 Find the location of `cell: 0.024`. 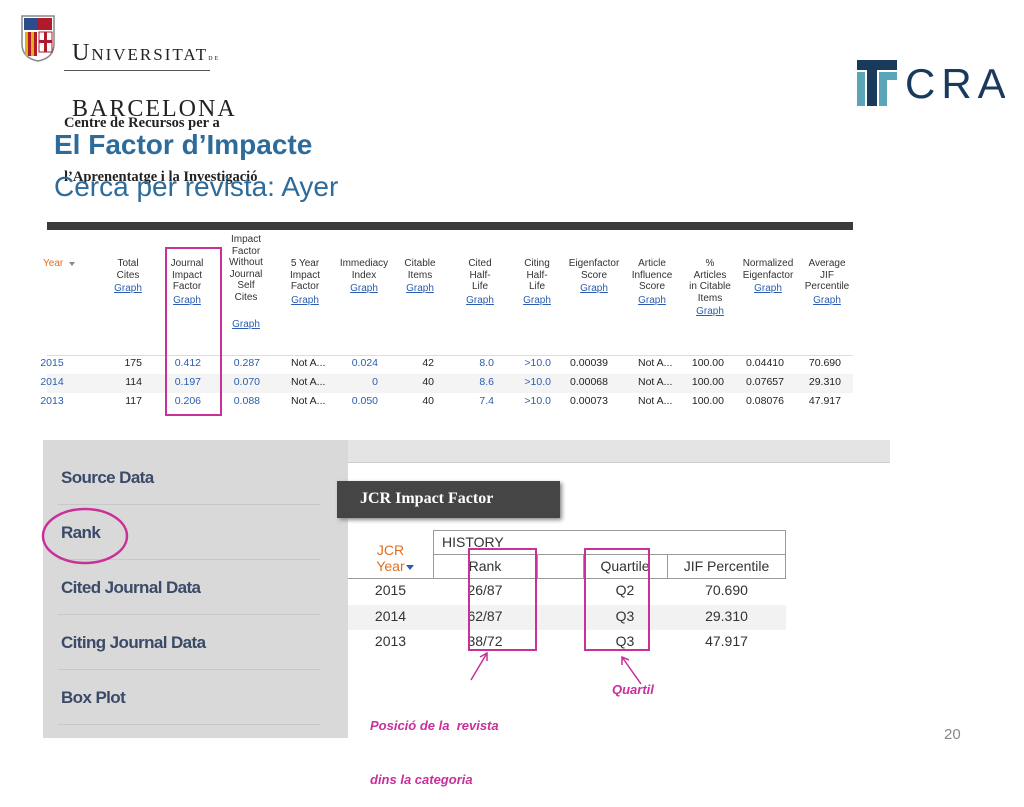

cell: 0.024 is located at coordinates (364, 363).